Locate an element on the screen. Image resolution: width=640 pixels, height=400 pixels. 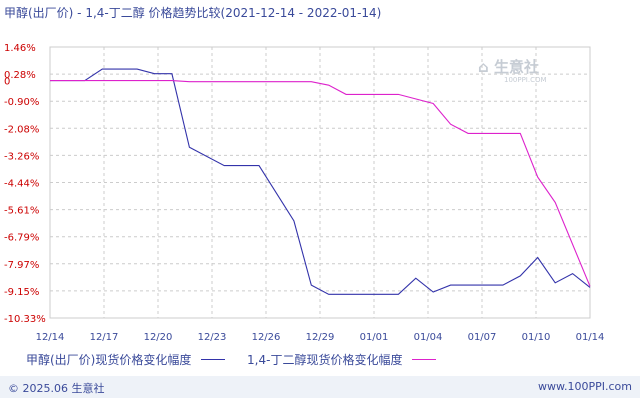
y-tick-label: -4.44% is located at coordinates (21, 184).